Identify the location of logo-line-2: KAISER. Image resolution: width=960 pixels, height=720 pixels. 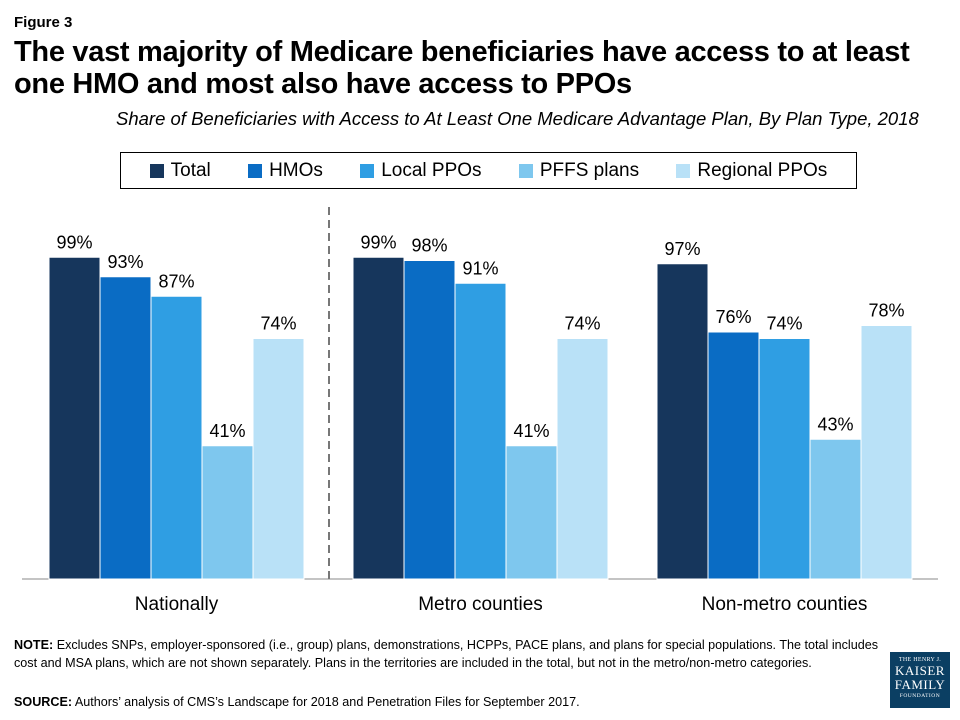
(920, 670).